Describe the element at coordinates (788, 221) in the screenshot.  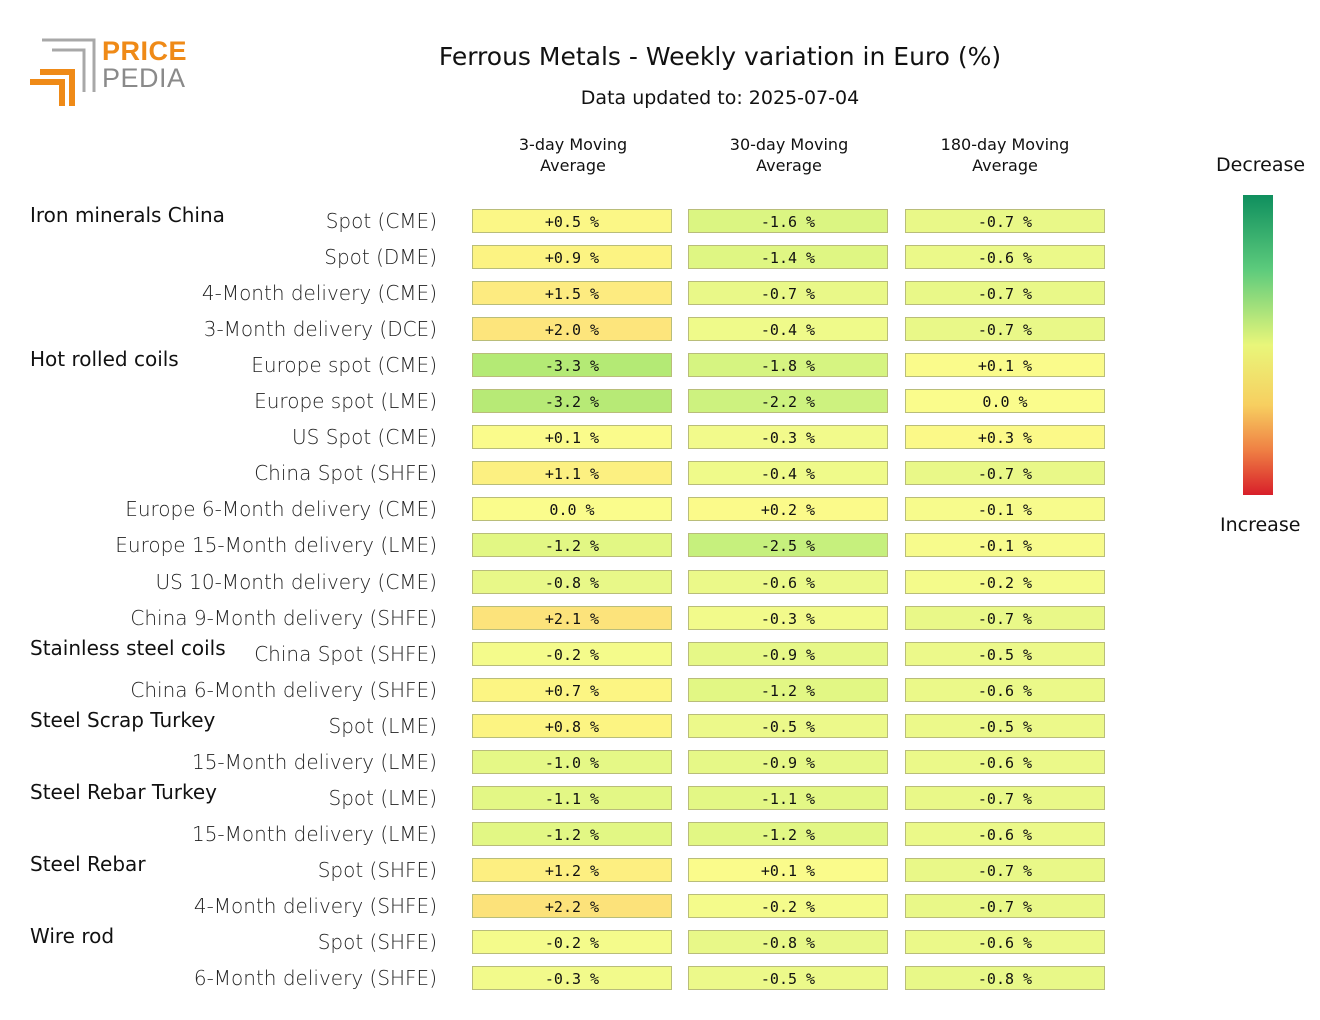
I see `heatmap-cell: -1.6 %` at that location.